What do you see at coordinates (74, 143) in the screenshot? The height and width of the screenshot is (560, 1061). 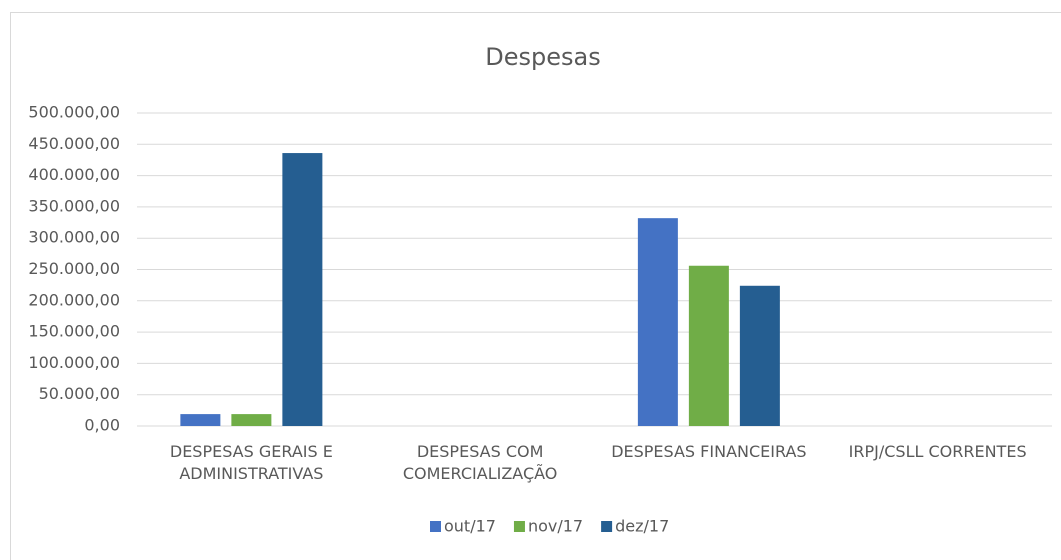 I see `y-tick-label: 450.000,00` at bounding box center [74, 143].